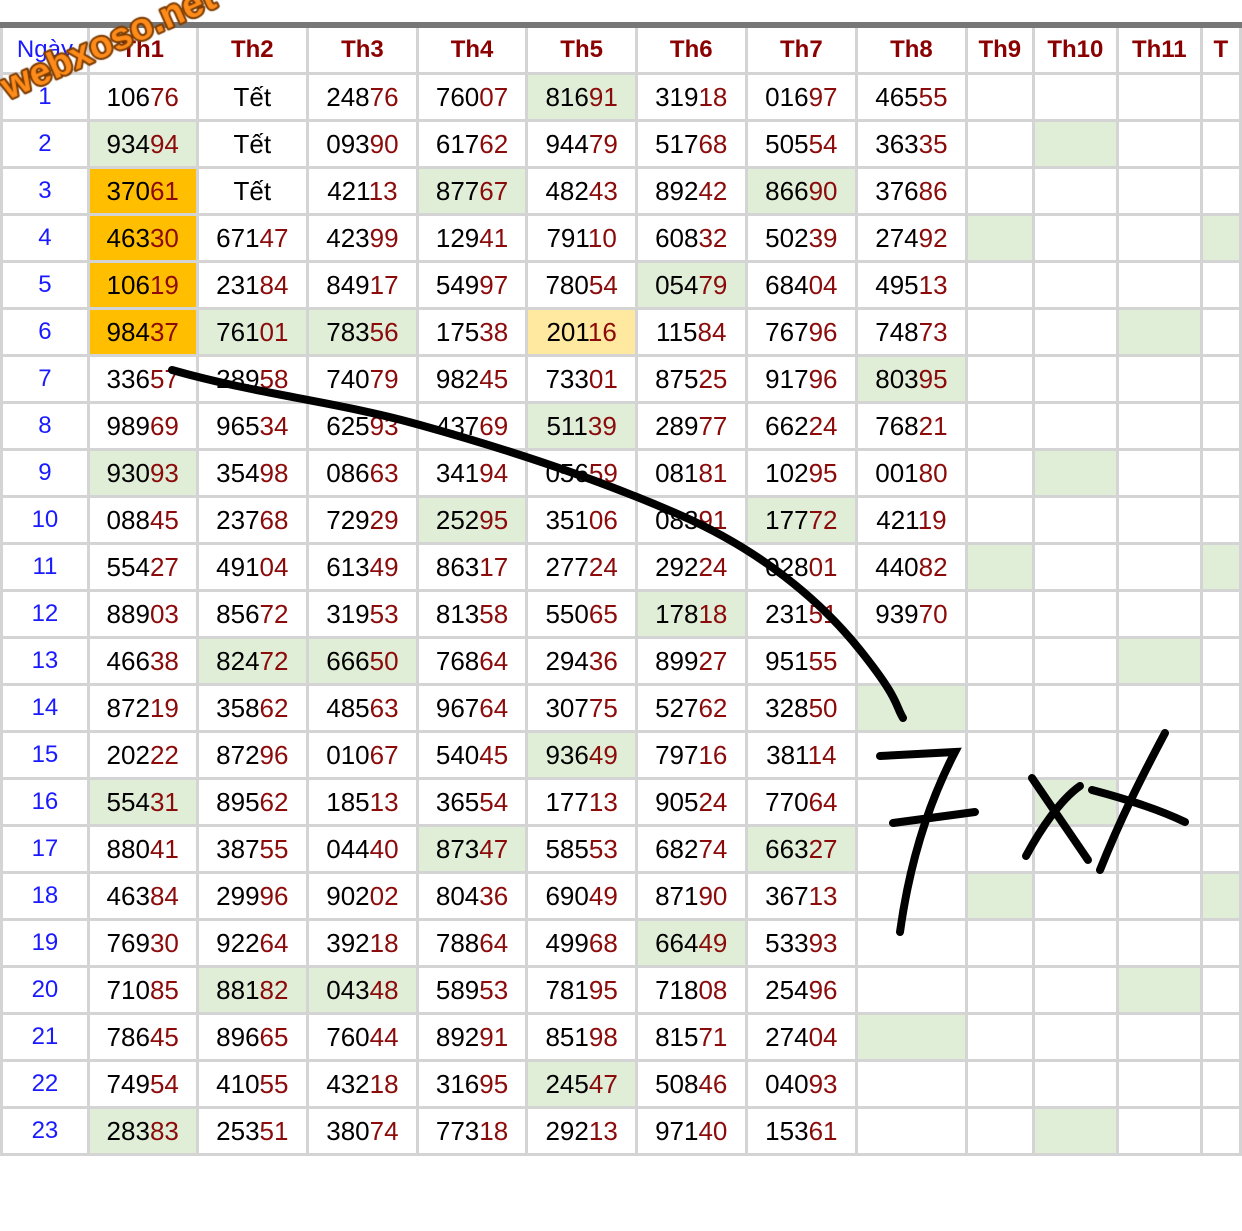  I want to click on result-last-two-digits: 83, so click(164, 1130).